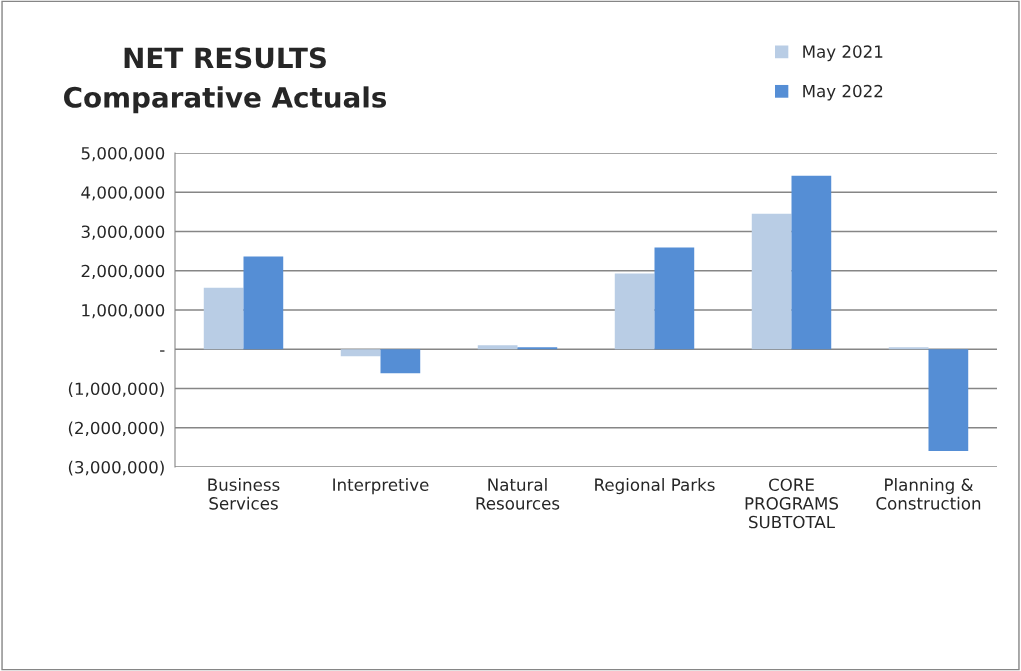  I want to click on x-tick-label: CORE PROGRAMS SUBTOTAL, so click(792, 503).